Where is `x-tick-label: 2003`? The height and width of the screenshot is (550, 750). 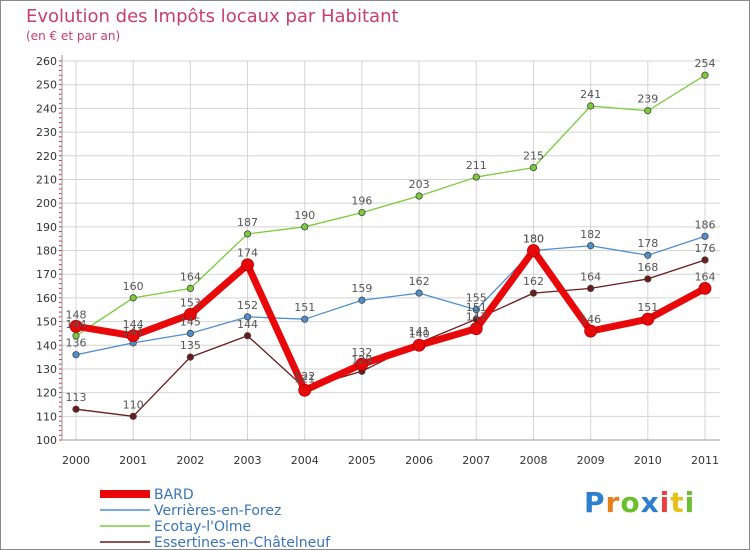 x-tick-label: 2003 is located at coordinates (248, 460).